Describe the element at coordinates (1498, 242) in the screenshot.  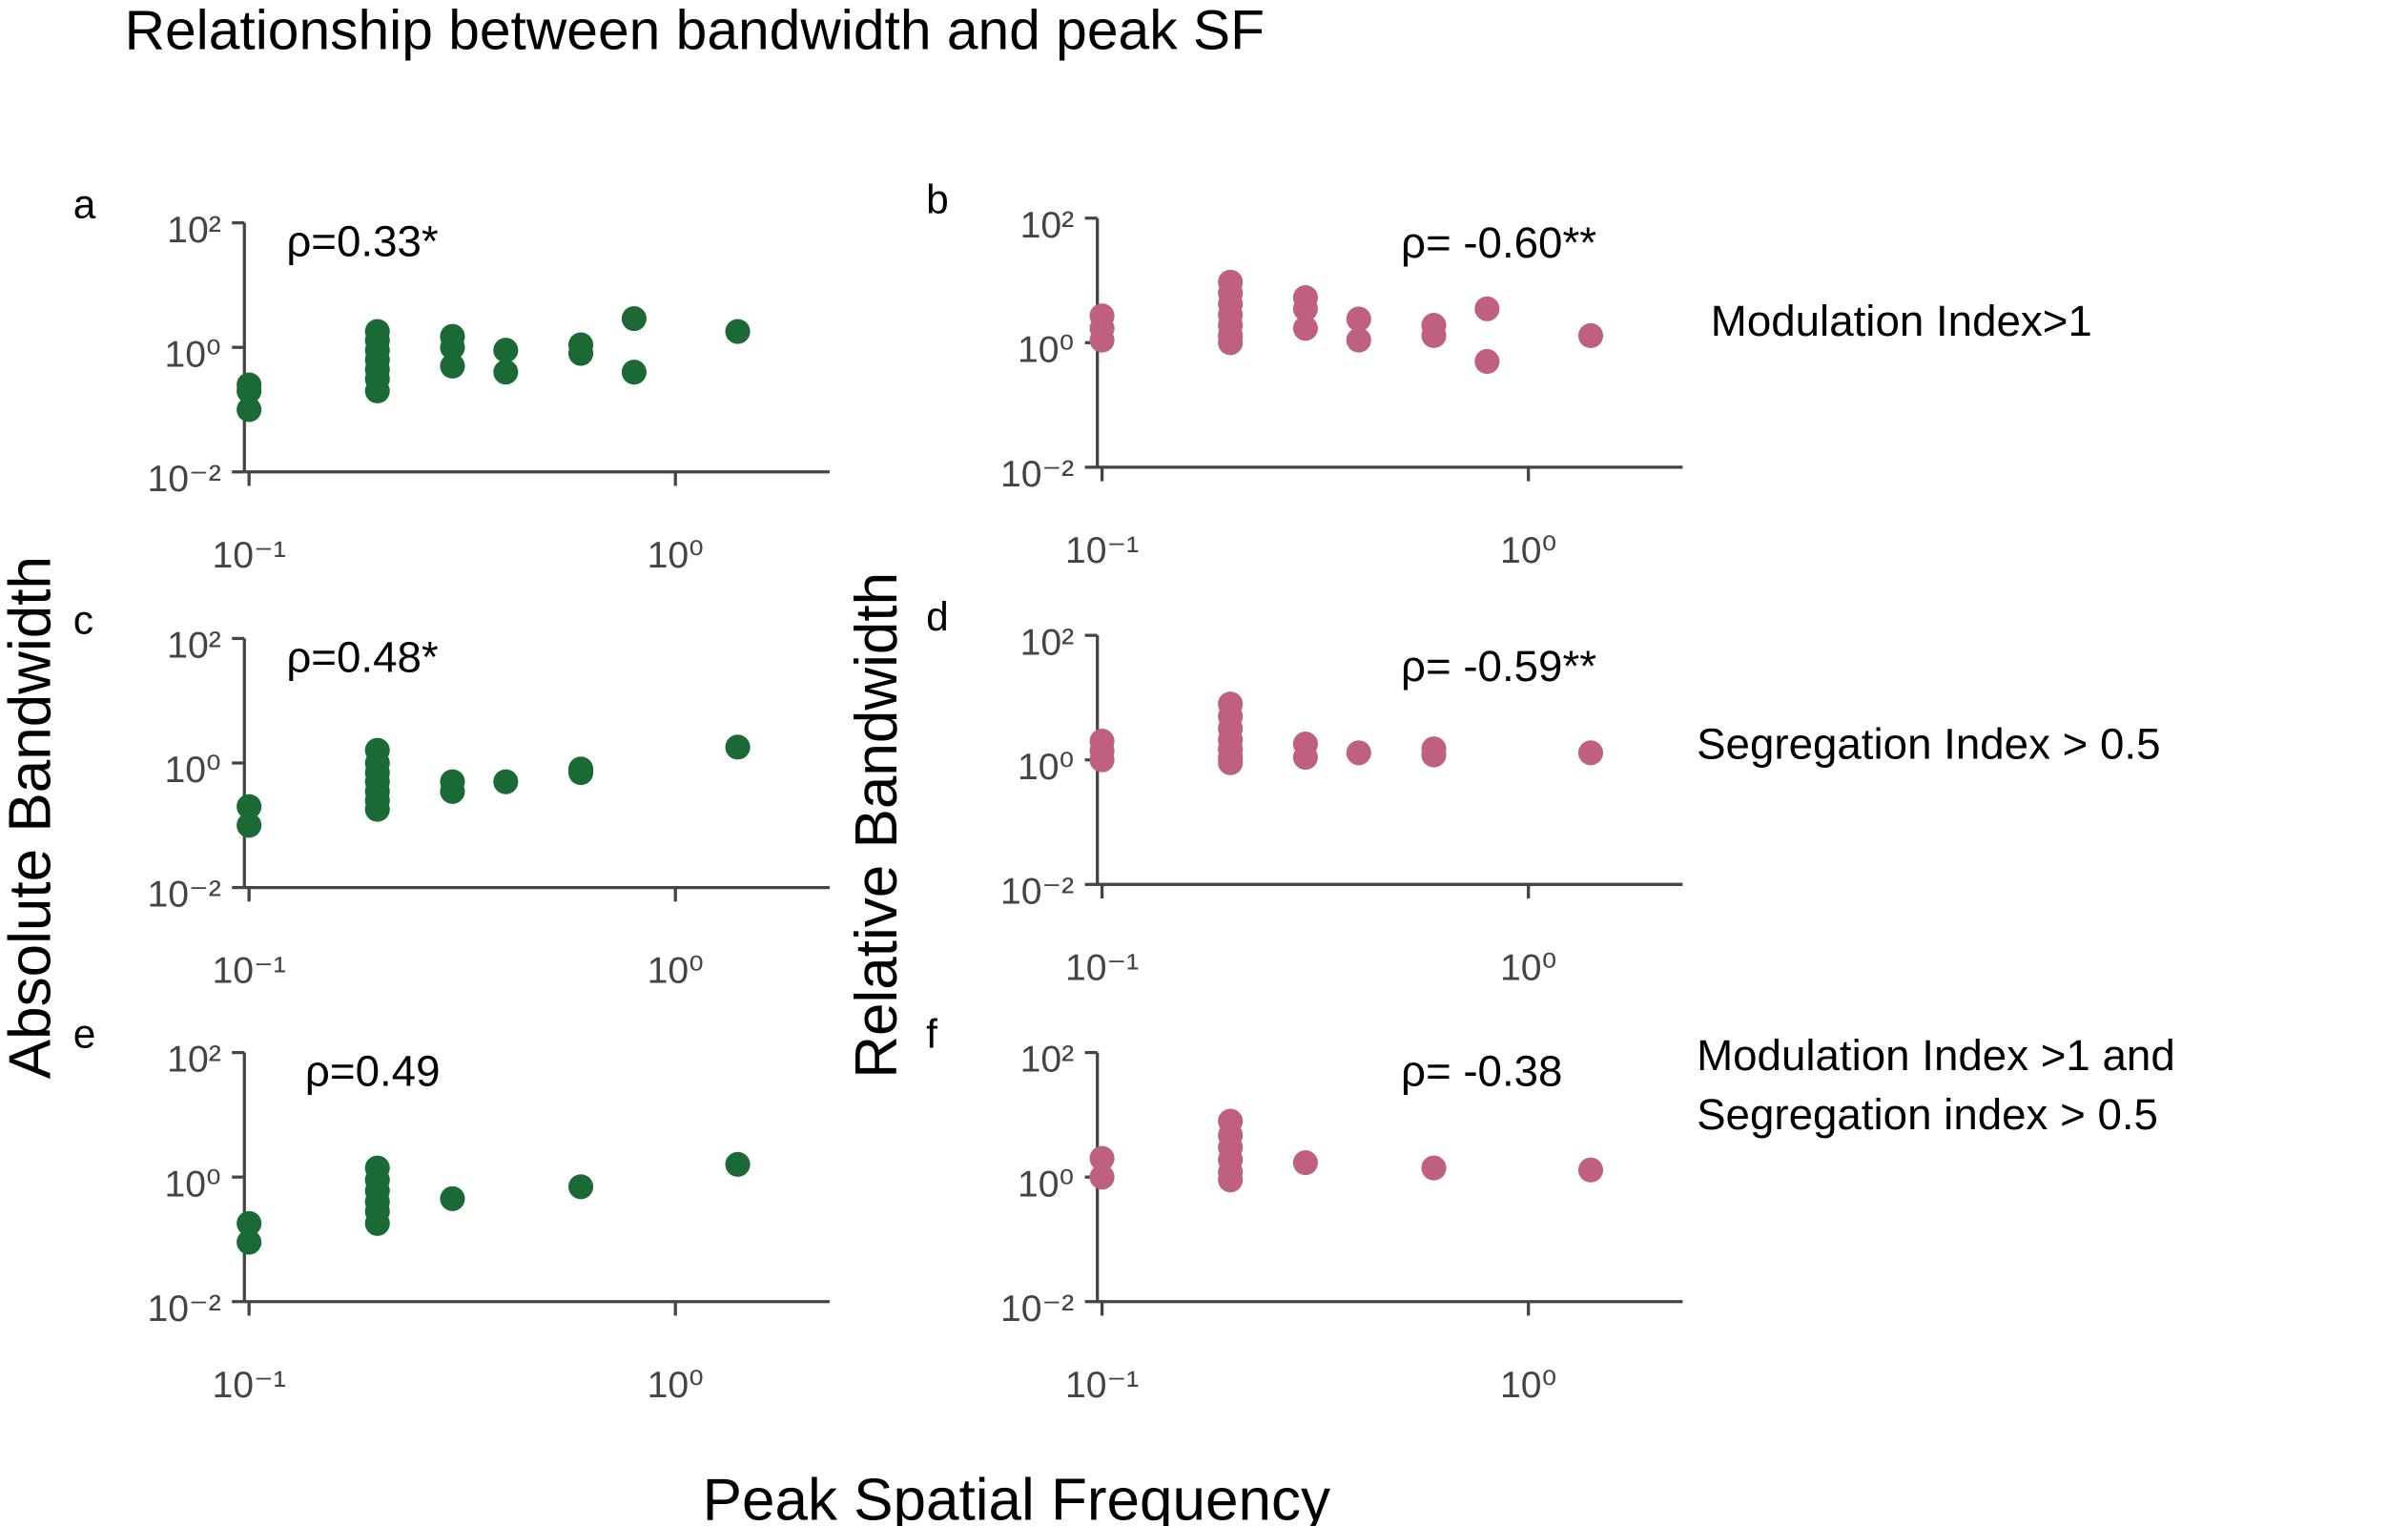
I see `annotation: ρ= -0.60**` at that location.